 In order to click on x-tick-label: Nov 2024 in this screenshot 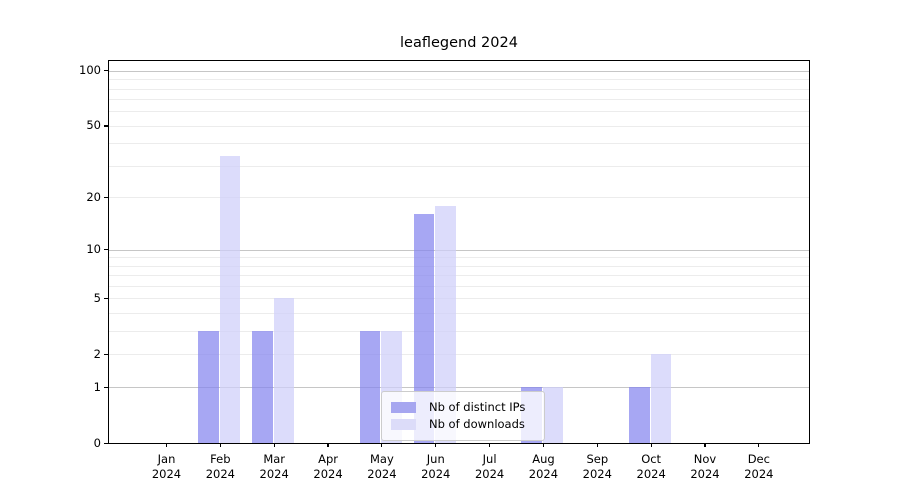, I will do `click(705, 466)`.